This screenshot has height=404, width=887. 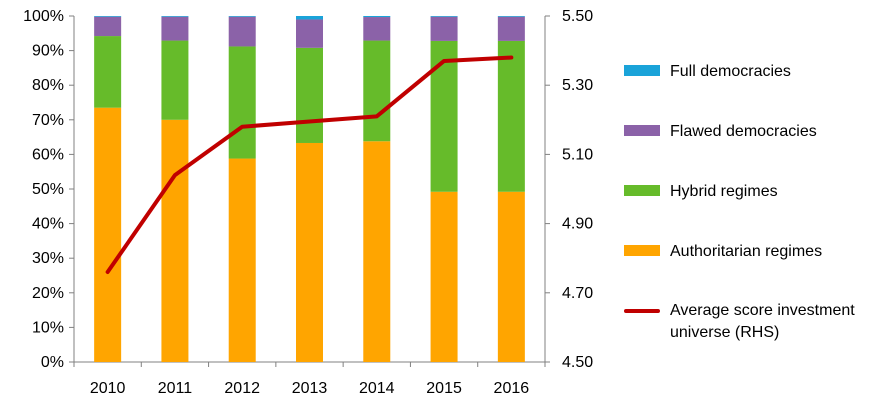 What do you see at coordinates (309, 18) in the screenshot?
I see `bar-full-democracies-2013` at bounding box center [309, 18].